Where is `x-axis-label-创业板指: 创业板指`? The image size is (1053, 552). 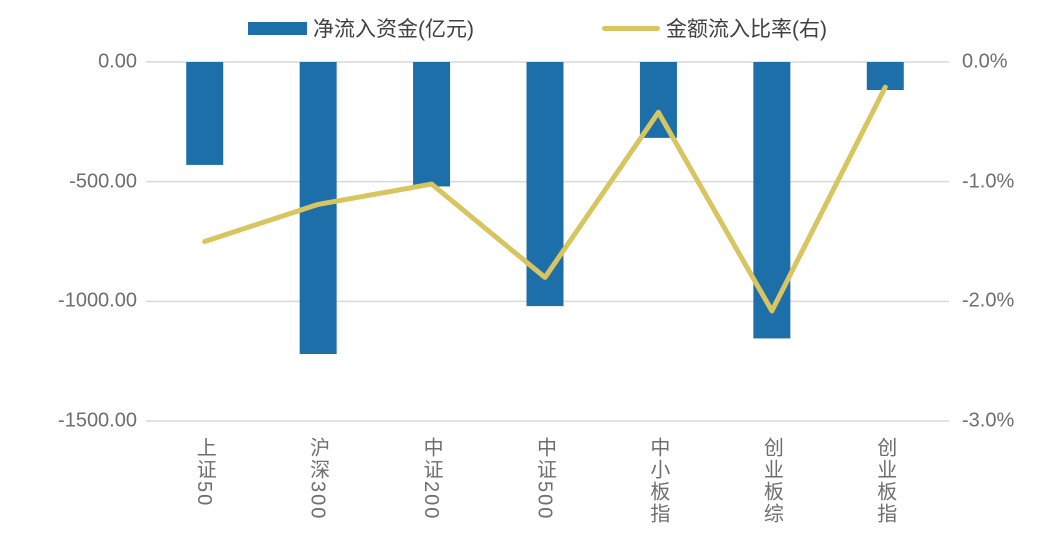
x-axis-label-创业板指: 创业板指 is located at coordinates (884, 481).